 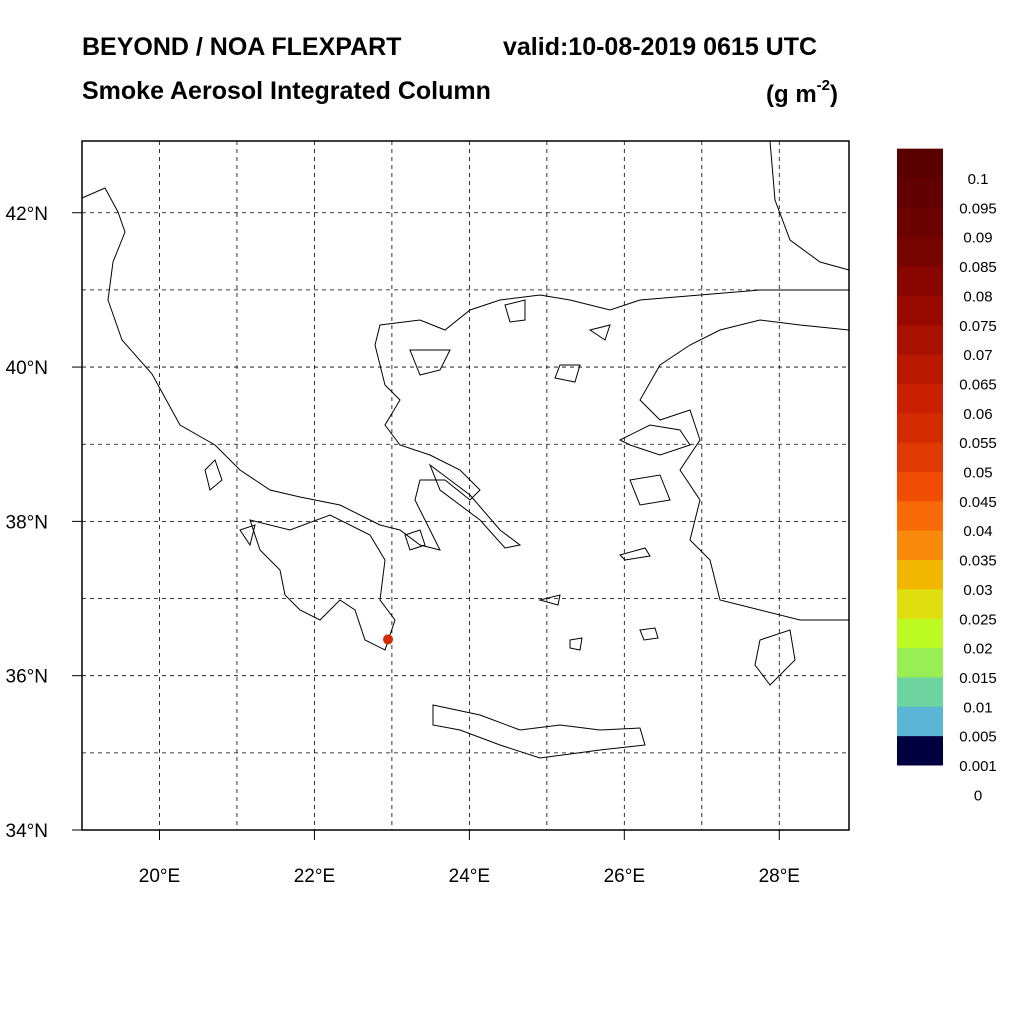 I want to click on colorbar-label: 0.03, so click(x=977, y=590).